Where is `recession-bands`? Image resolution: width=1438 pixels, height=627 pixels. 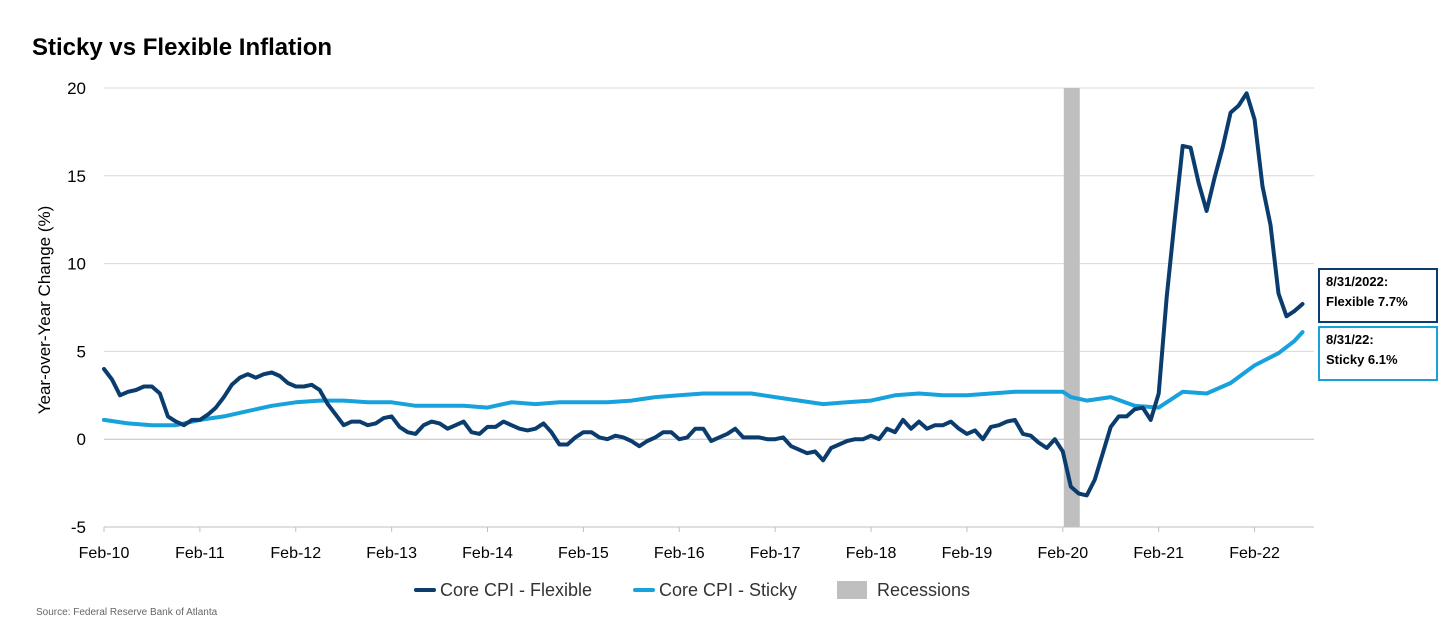
recession-bands is located at coordinates (1071, 307).